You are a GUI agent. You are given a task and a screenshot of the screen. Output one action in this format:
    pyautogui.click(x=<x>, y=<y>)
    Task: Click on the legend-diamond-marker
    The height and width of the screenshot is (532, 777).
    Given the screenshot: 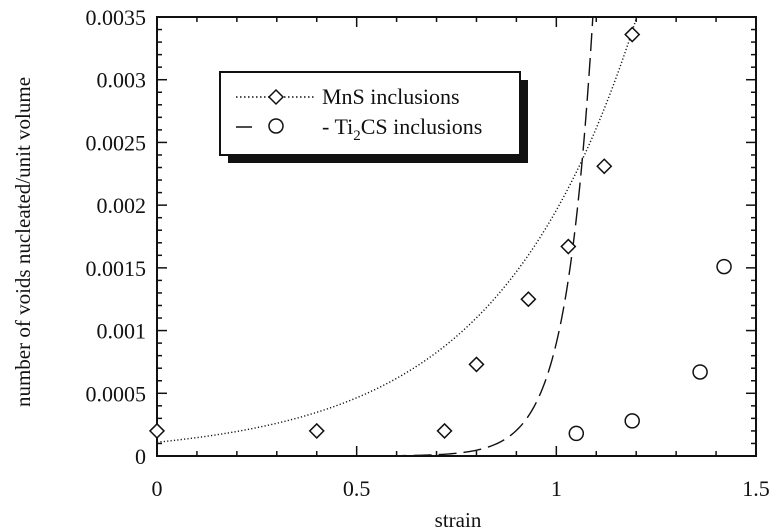 What is the action you would take?
    pyautogui.click(x=276, y=97)
    